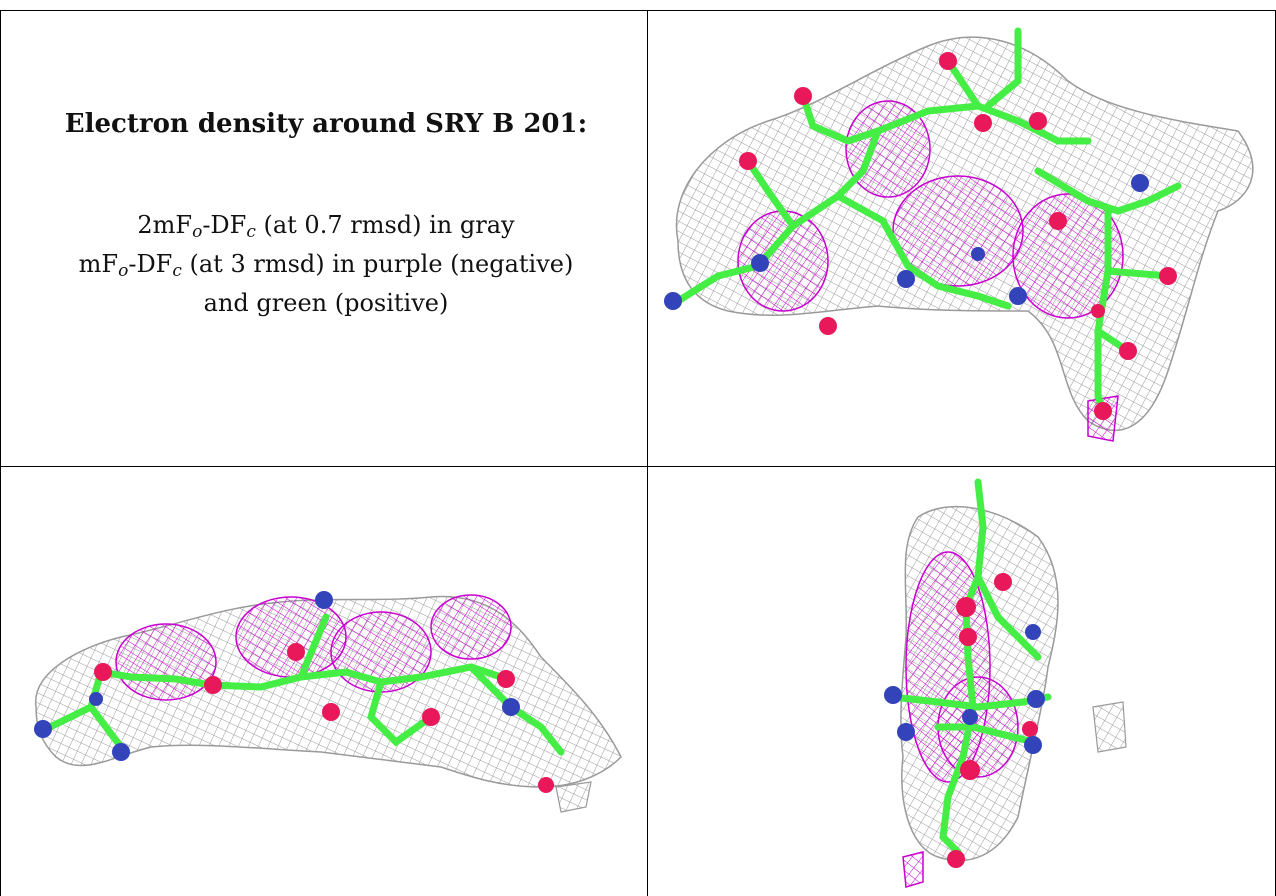 This screenshot has height=896, width=1276. I want to click on border-row-divider, so click(638, 466).